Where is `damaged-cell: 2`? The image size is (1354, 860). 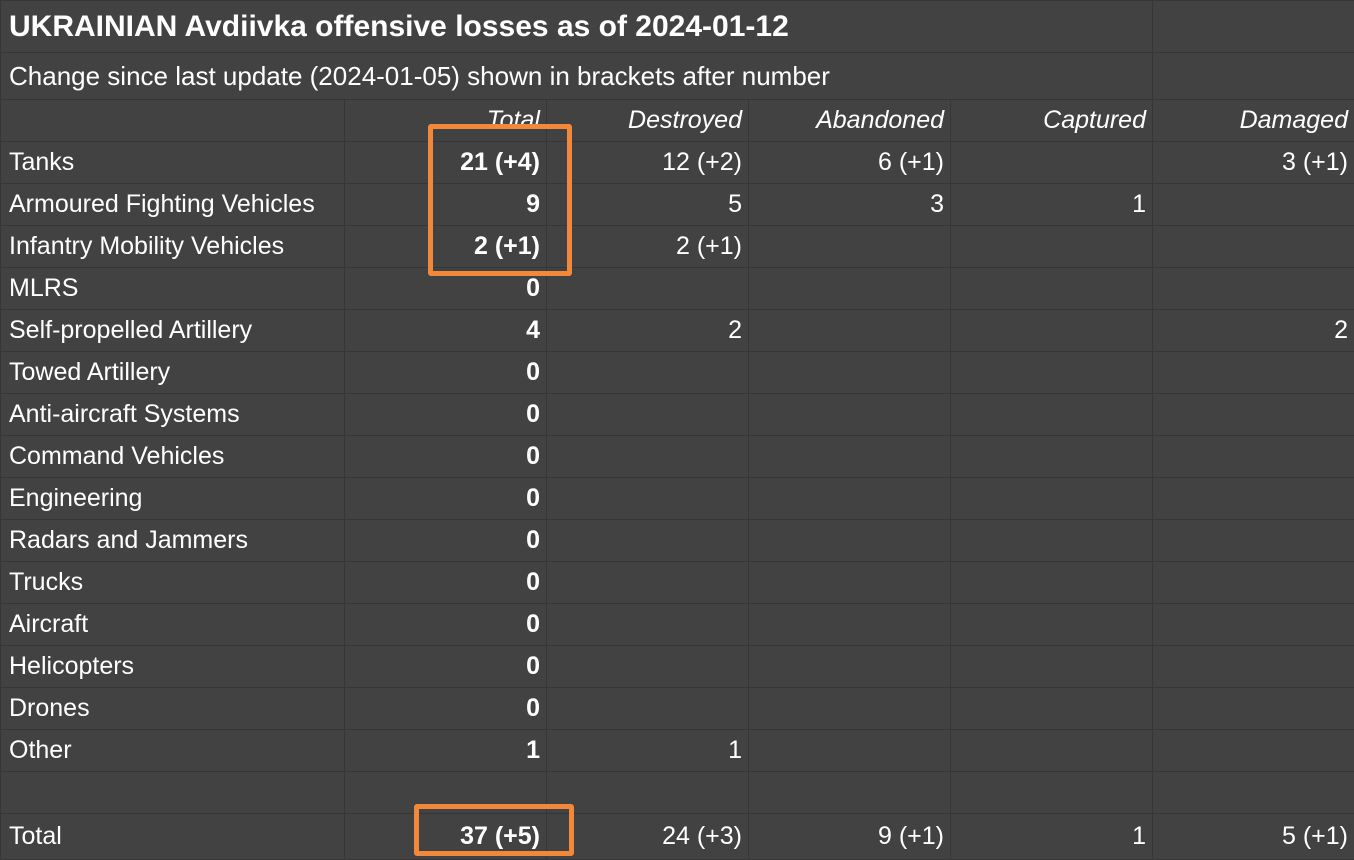 damaged-cell: 2 is located at coordinates (1253, 331).